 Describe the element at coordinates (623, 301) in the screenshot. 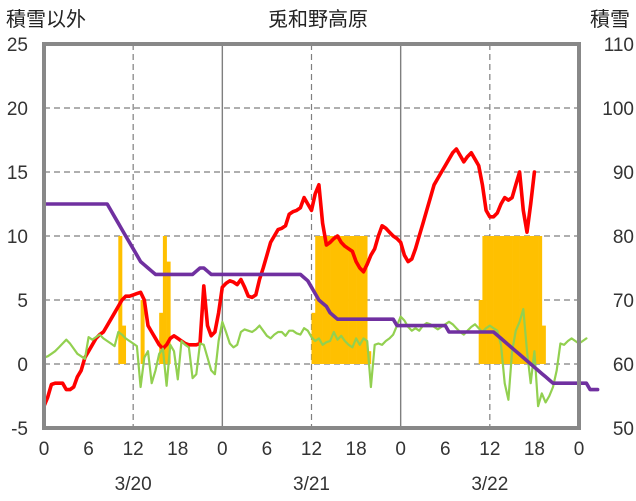

I see `right-tick-label: 70` at that location.